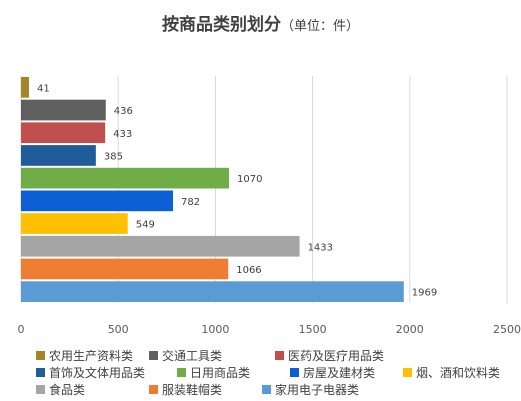 The height and width of the screenshot is (401, 521). Describe the element at coordinates (248, 270) in the screenshot. I see `data-label-8: 1066` at that location.